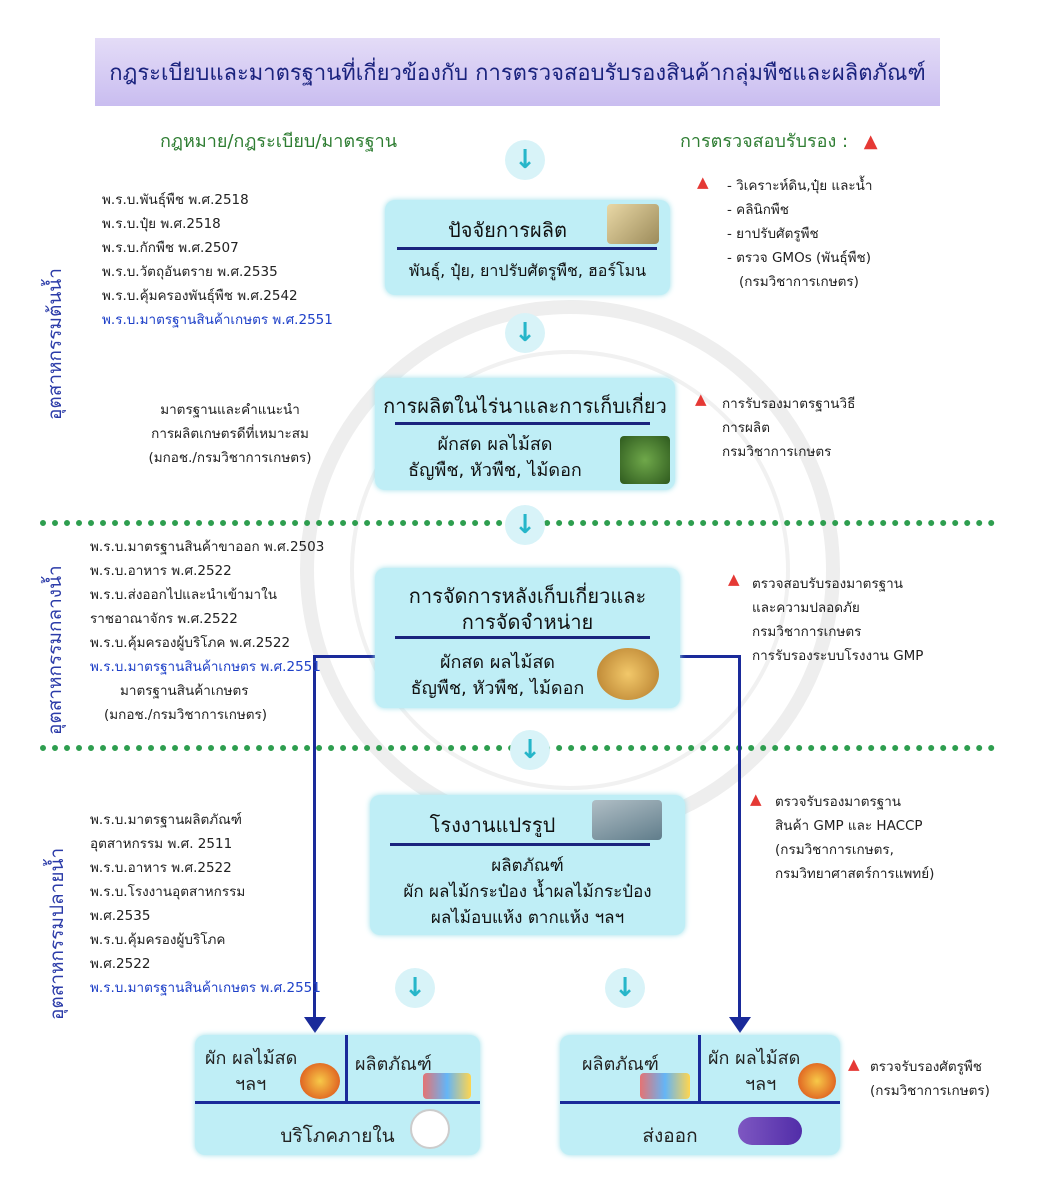 Image resolution: width=1047 pixels, height=1200 pixels. What do you see at coordinates (495, 470) in the screenshot?
I see `farm-subtitle-2: ธัญพืช, หัวพืช, ไม้ดอก` at bounding box center [495, 470].